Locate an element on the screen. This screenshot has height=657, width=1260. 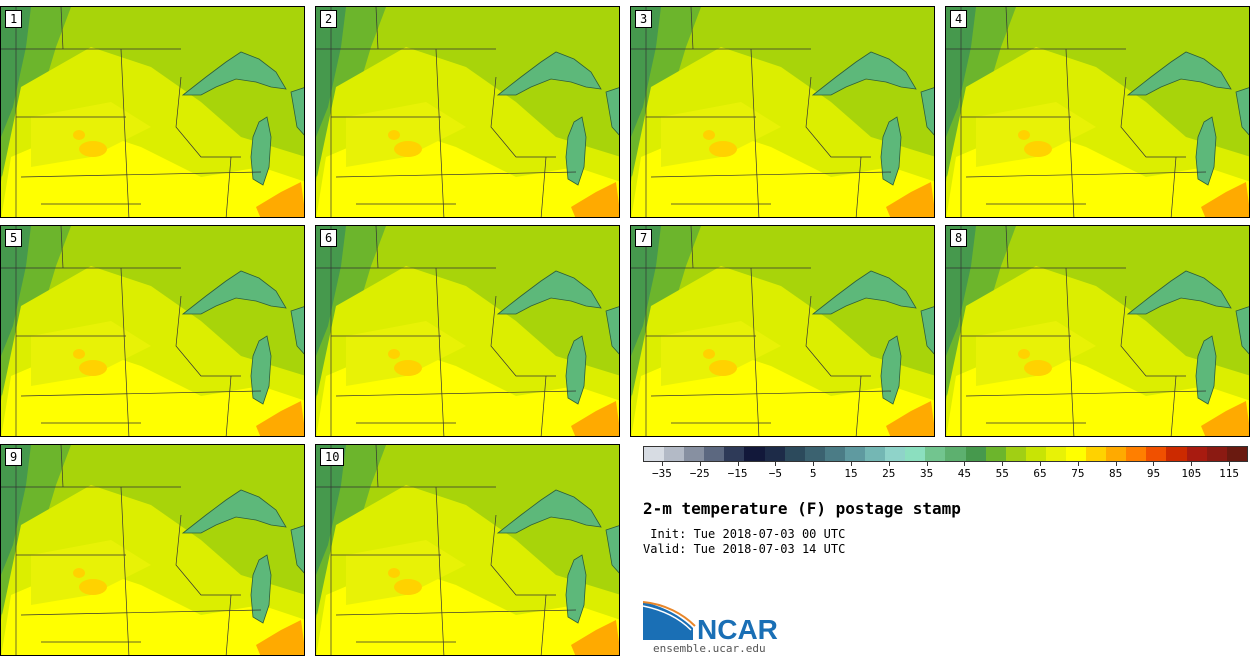
member-number-label: 5 is located at coordinates (14, 238).